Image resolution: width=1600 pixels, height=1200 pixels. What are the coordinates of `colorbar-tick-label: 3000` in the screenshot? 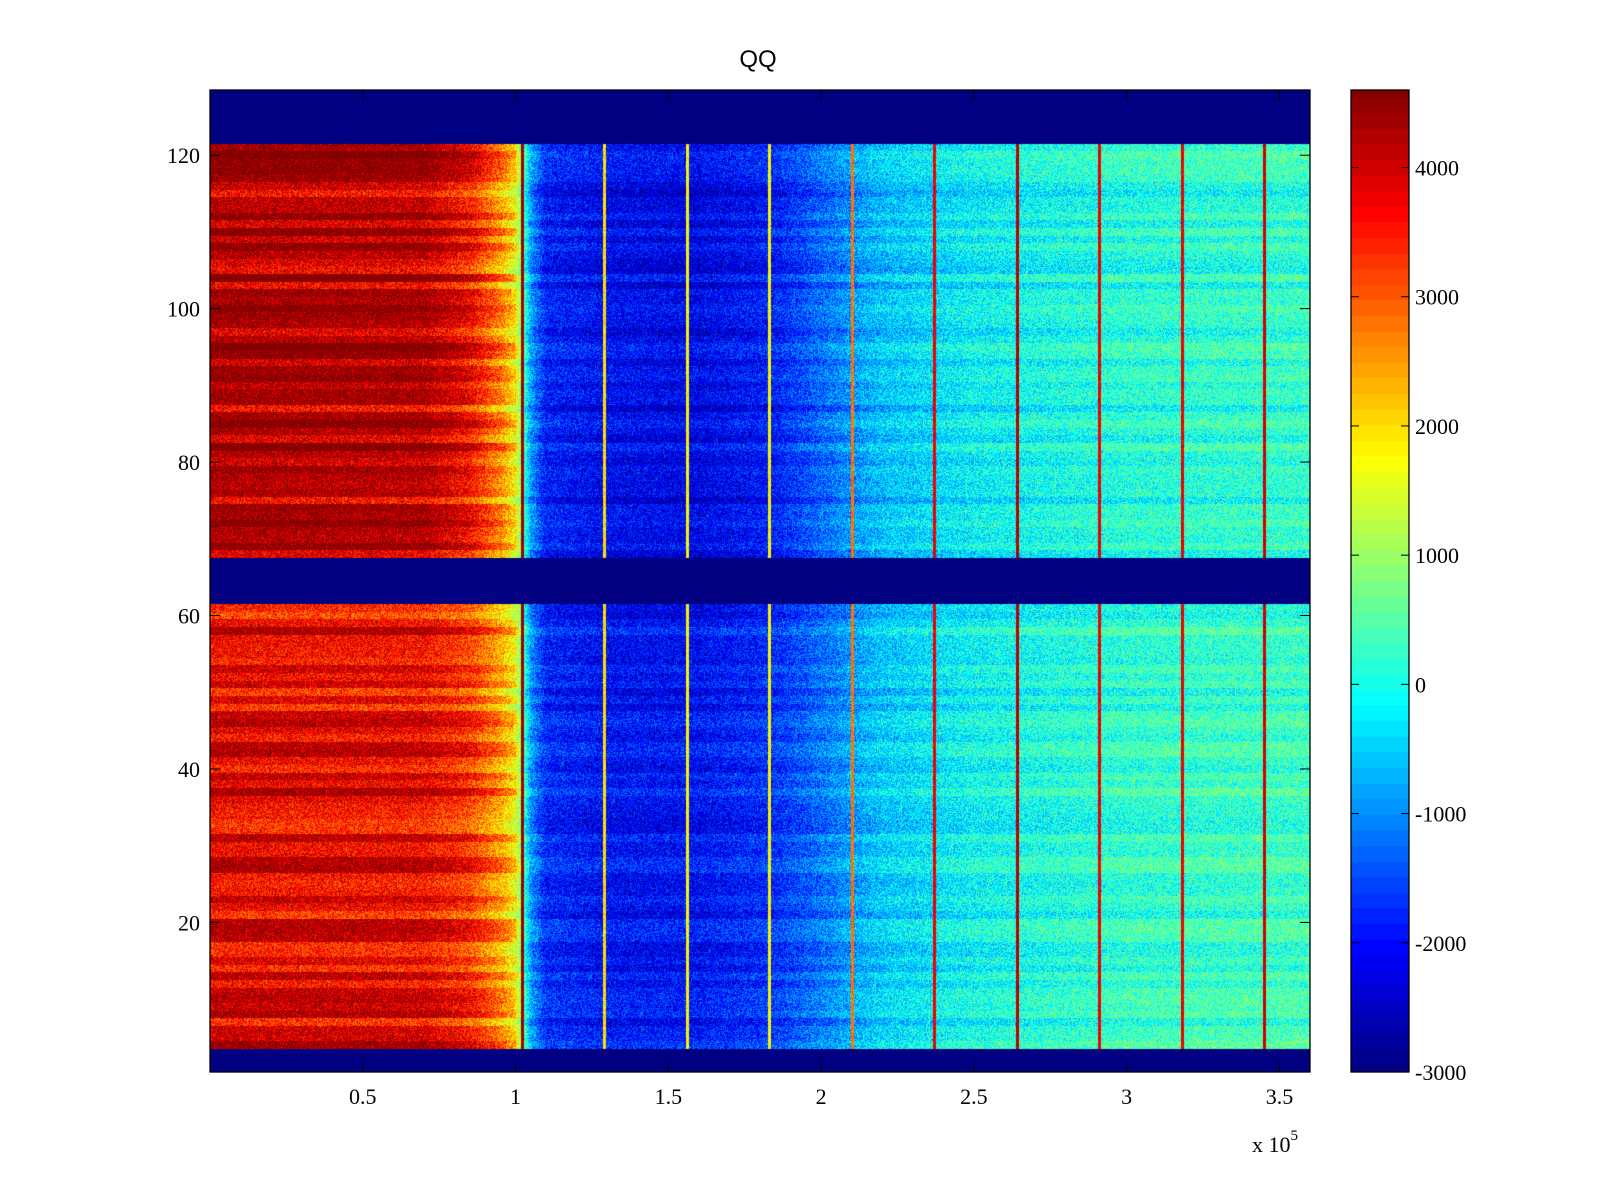 It's located at (1437, 297).